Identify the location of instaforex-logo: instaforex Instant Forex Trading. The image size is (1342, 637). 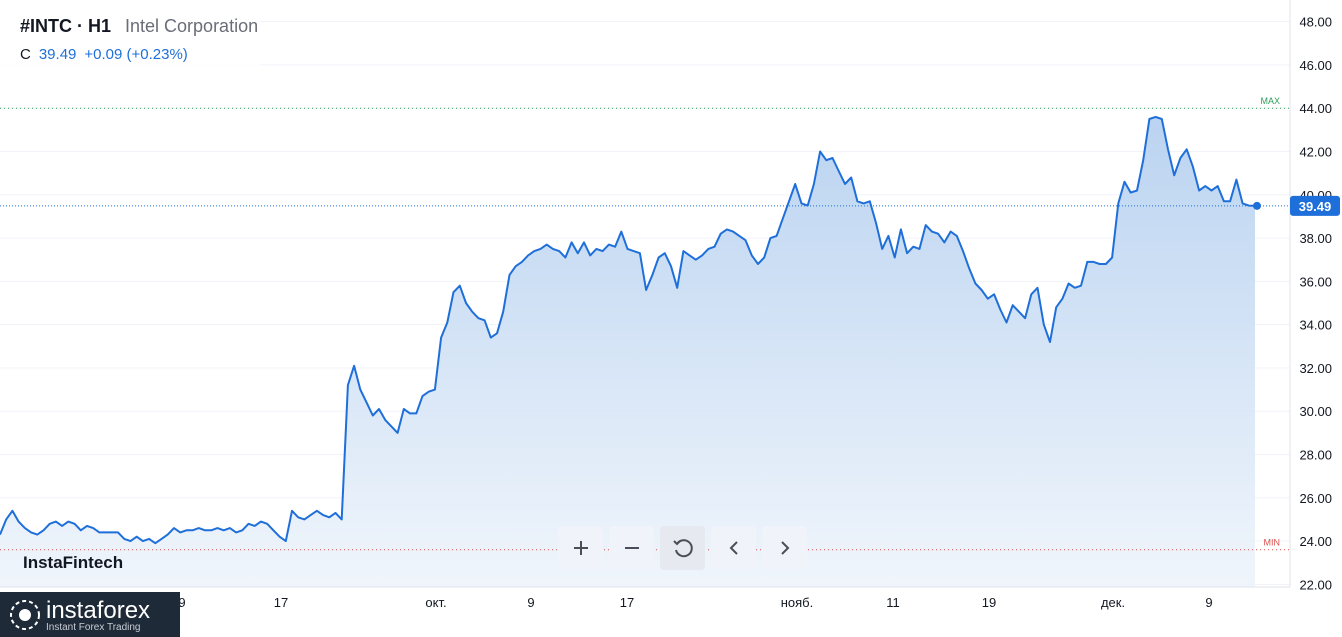
(90, 614).